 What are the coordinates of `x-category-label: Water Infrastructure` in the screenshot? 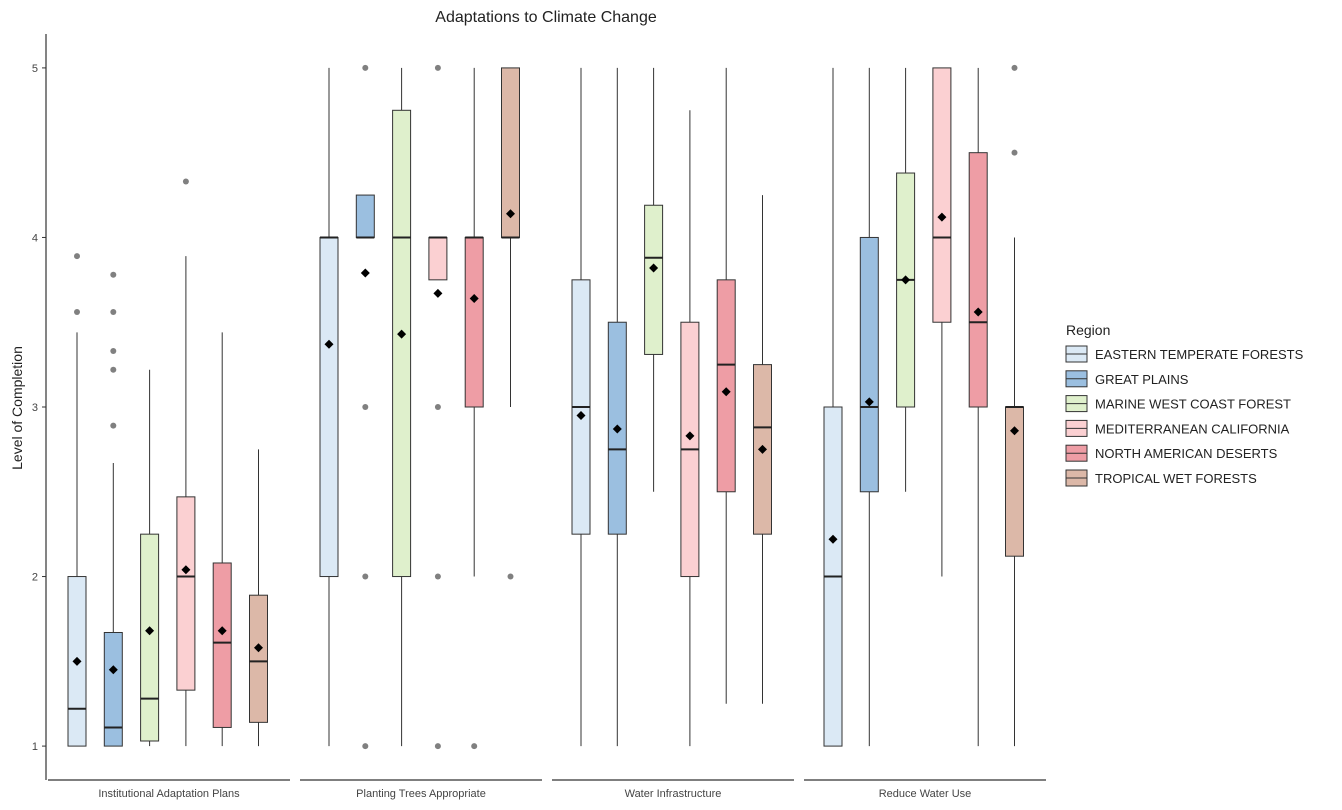 It's located at (673, 794).